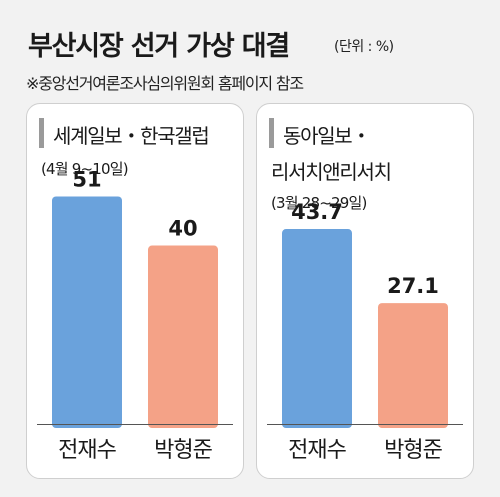 The image size is (500, 497). I want to click on panel-subtitle: (4월 9~10일), so click(85, 169).